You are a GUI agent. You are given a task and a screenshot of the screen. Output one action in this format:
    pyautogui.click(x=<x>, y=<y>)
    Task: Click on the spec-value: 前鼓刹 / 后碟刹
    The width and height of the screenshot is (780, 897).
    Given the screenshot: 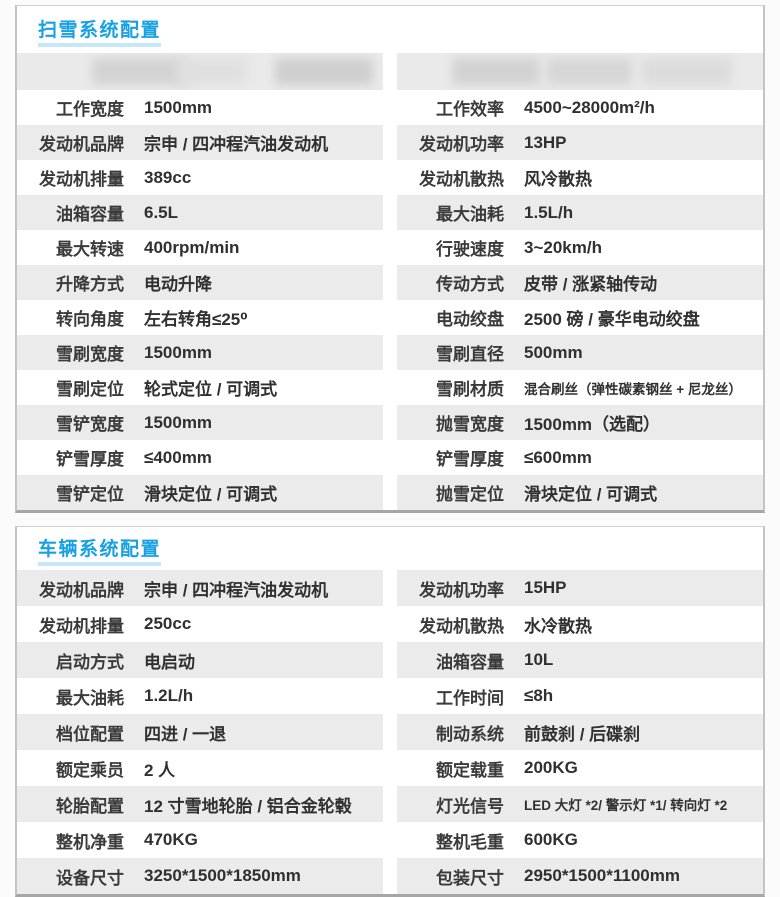 What is the action you would take?
    pyautogui.click(x=582, y=734)
    